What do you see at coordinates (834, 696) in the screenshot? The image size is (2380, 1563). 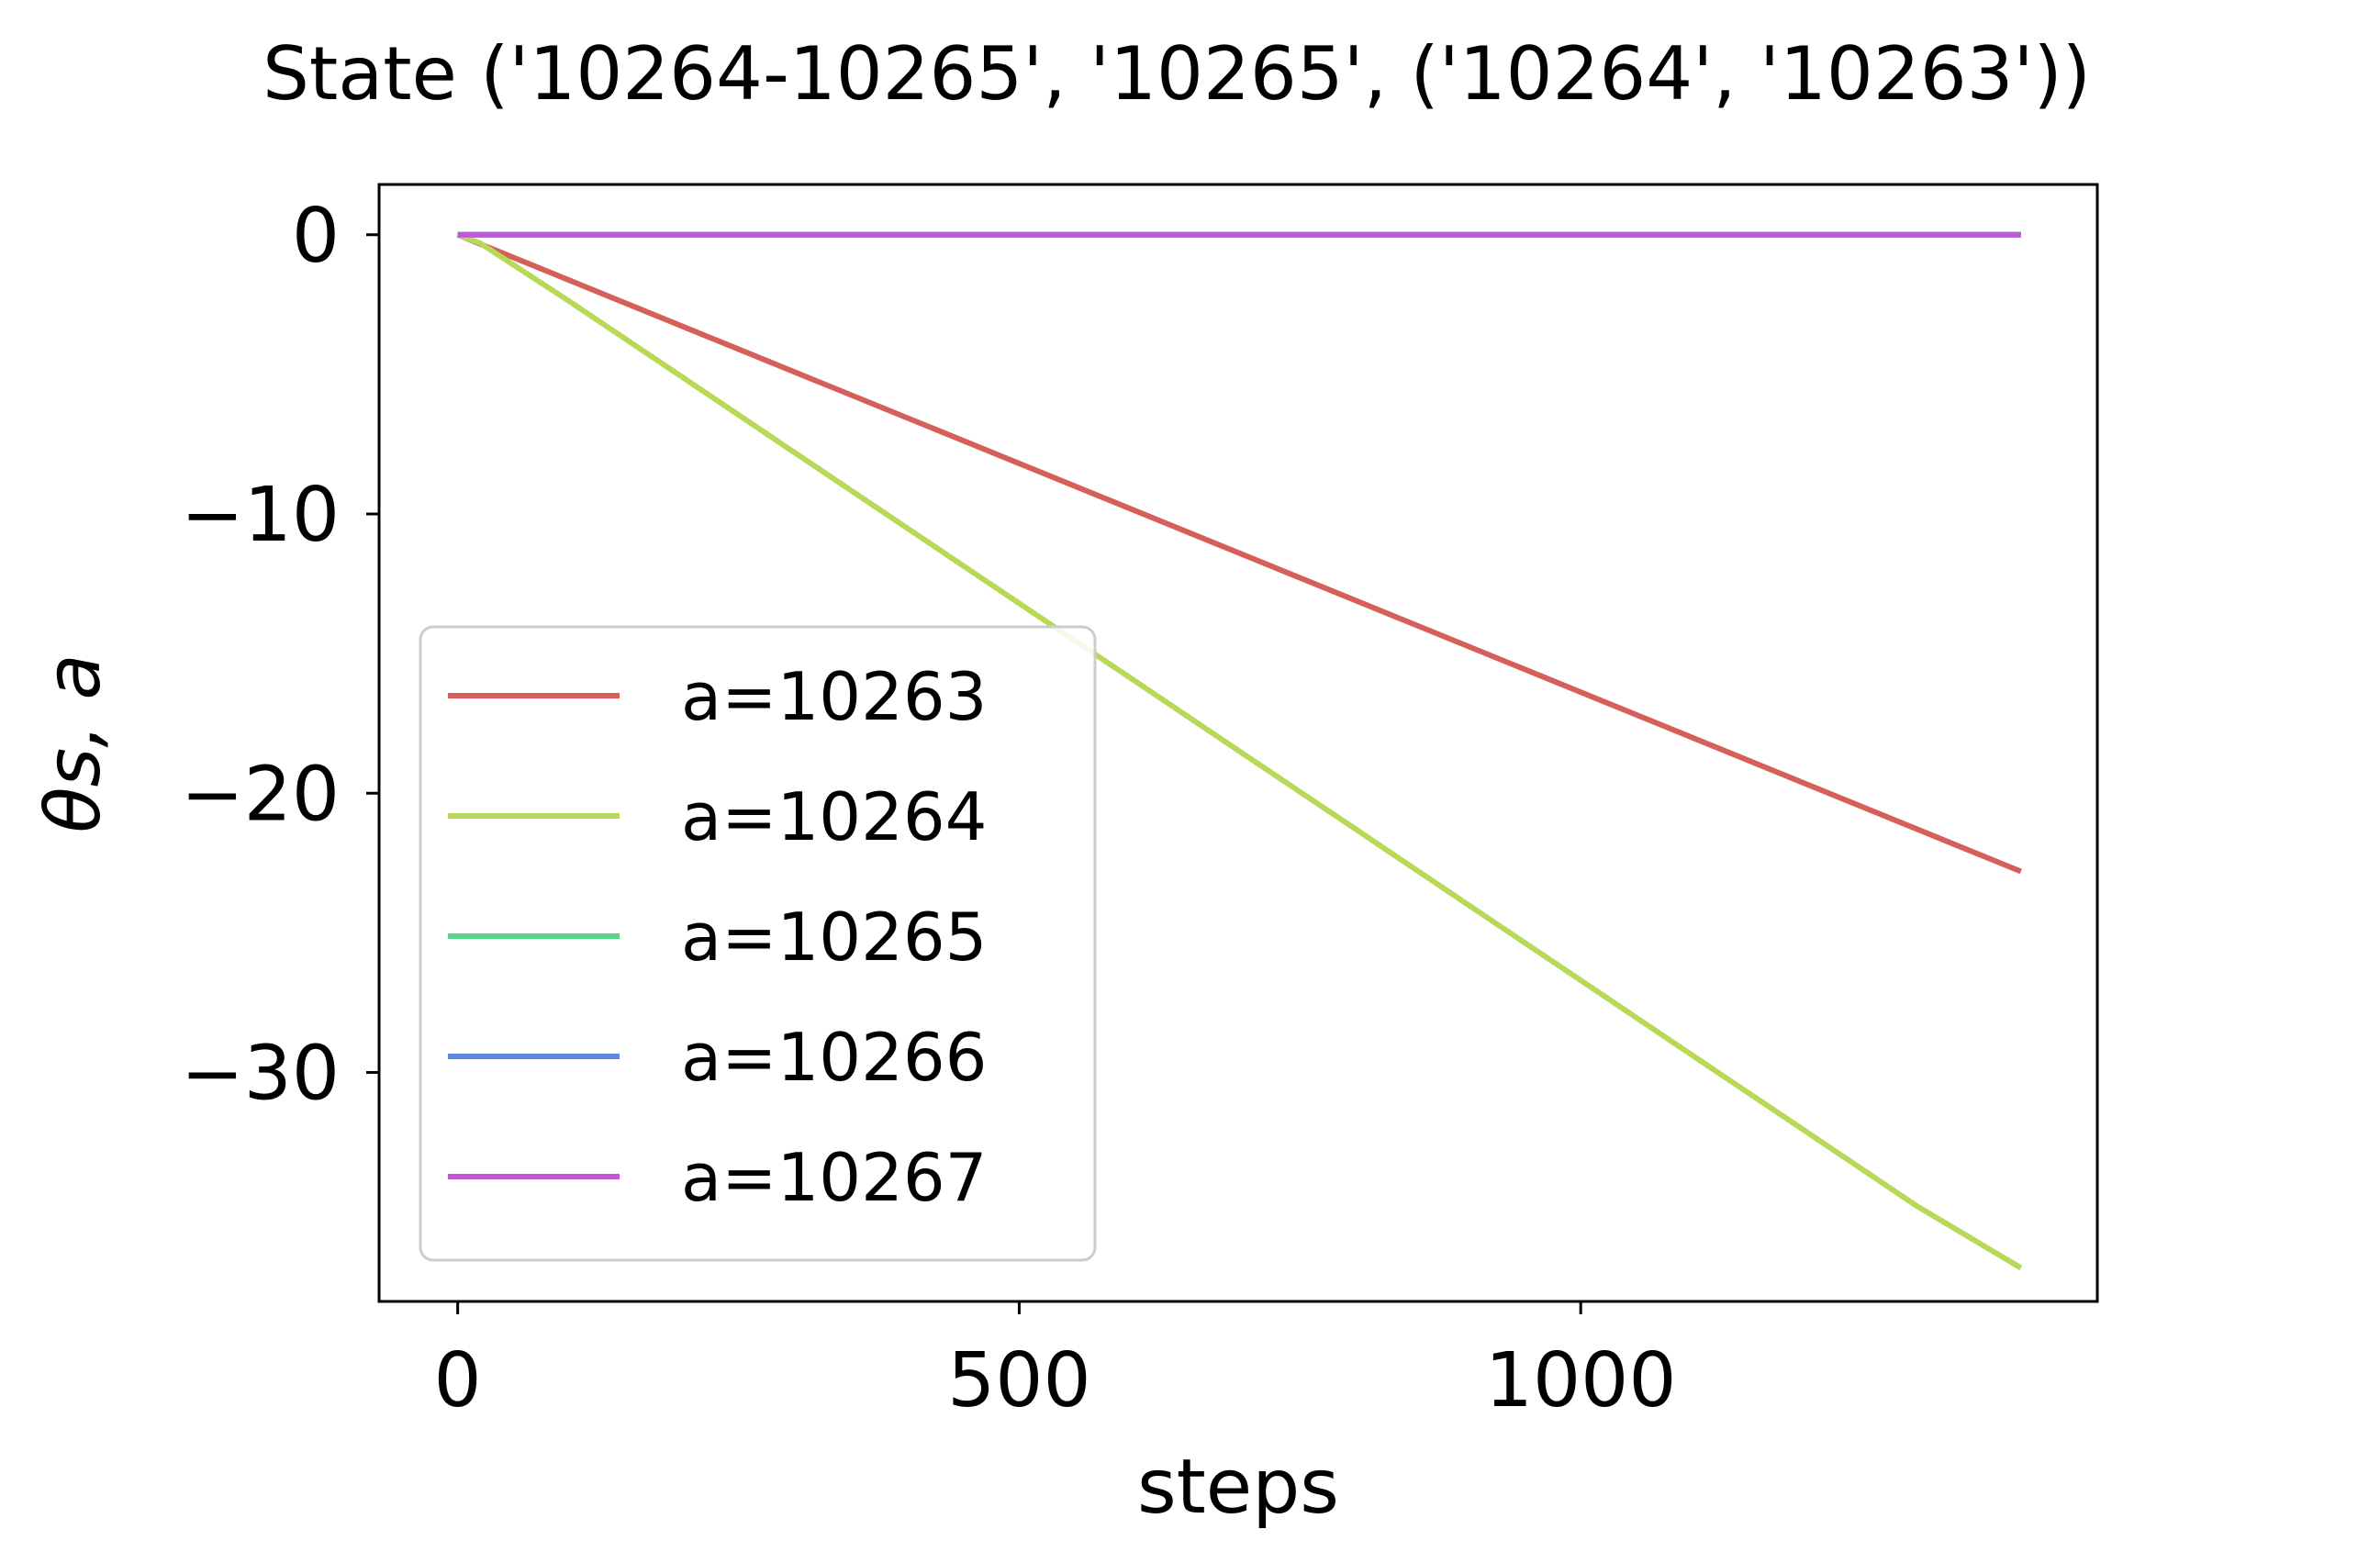 I see `legend-label: a=10263` at bounding box center [834, 696].